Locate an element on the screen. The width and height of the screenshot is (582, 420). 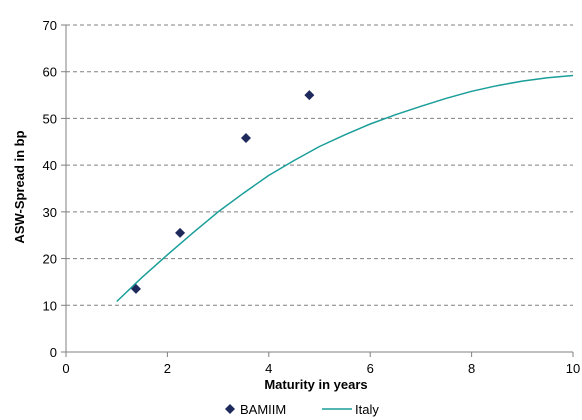
y-tick-label-10: 10 is located at coordinates (50, 305).